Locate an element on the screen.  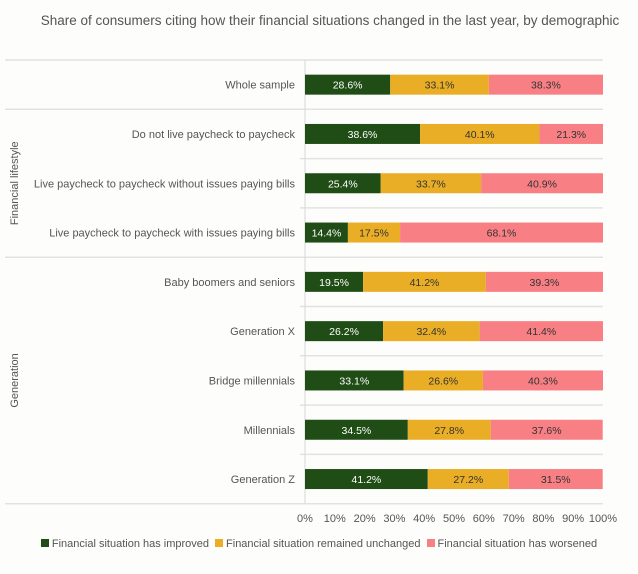
data-label: 40.3% is located at coordinates (543, 381).